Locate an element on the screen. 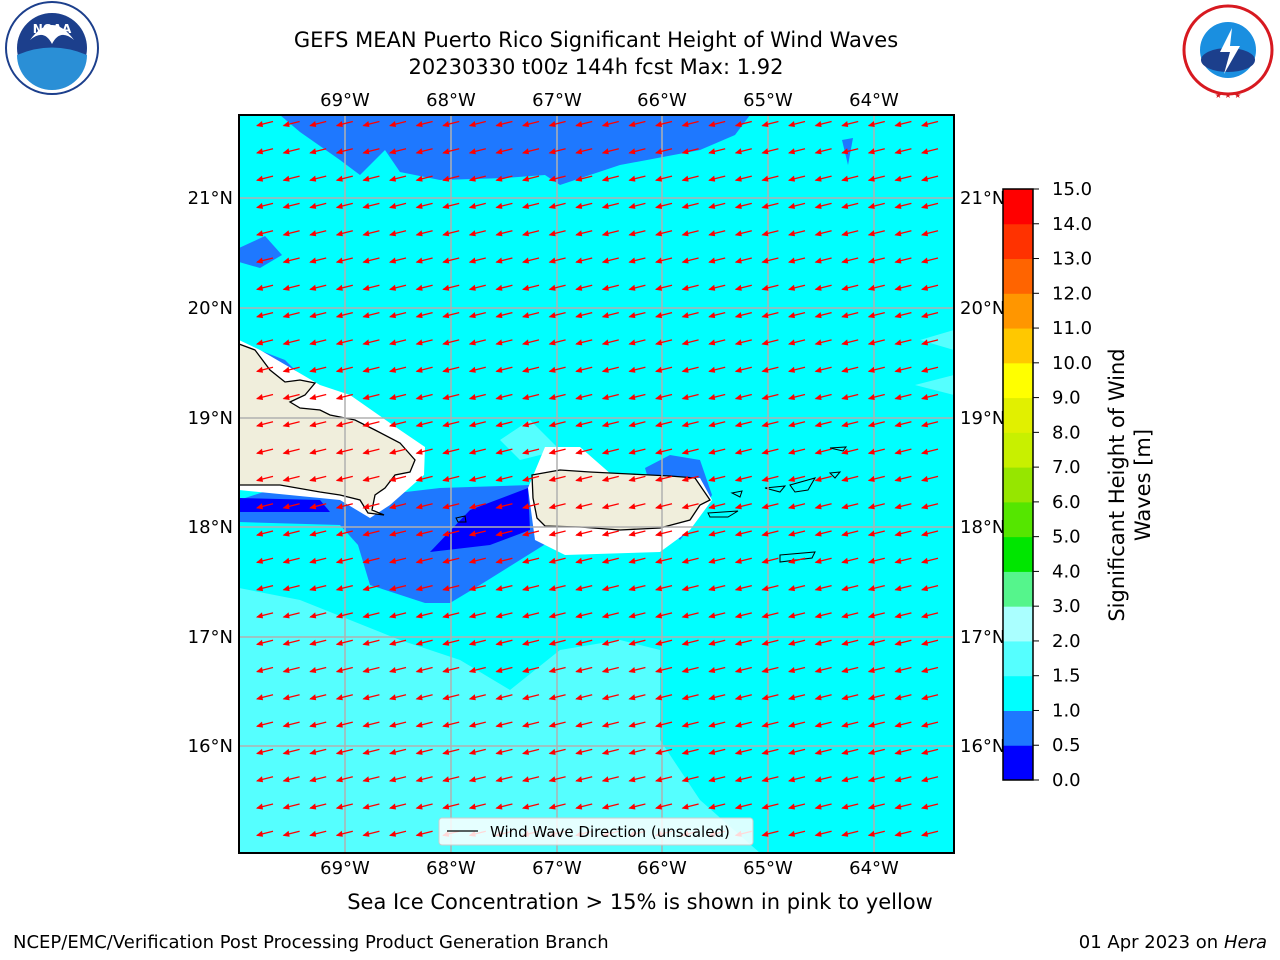 This screenshot has width=1280, height=960. top-lon-label: 64°W is located at coordinates (874, 100).